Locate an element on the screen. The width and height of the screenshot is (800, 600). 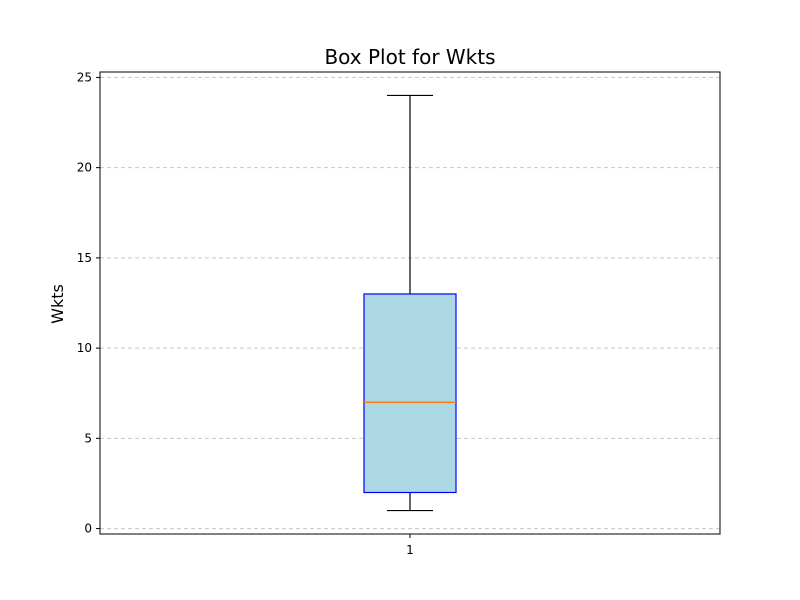
y-tick-label: 20 is located at coordinates (84, 168).